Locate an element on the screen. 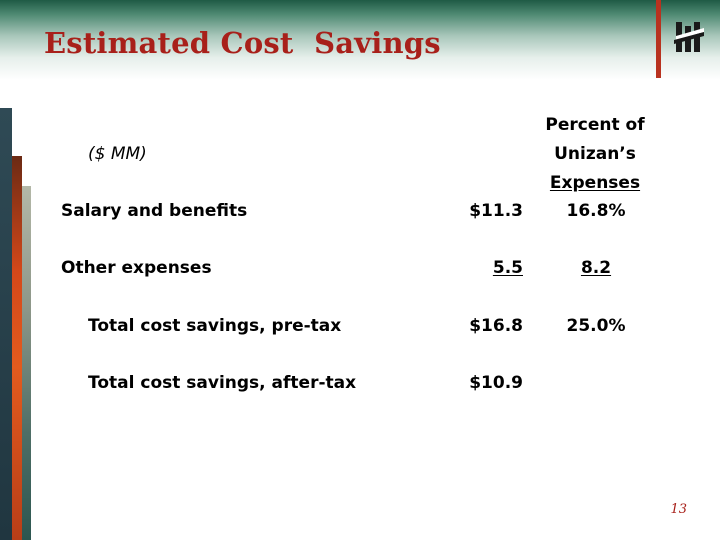  column-header-line-3: Expenses is located at coordinates (595, 183).